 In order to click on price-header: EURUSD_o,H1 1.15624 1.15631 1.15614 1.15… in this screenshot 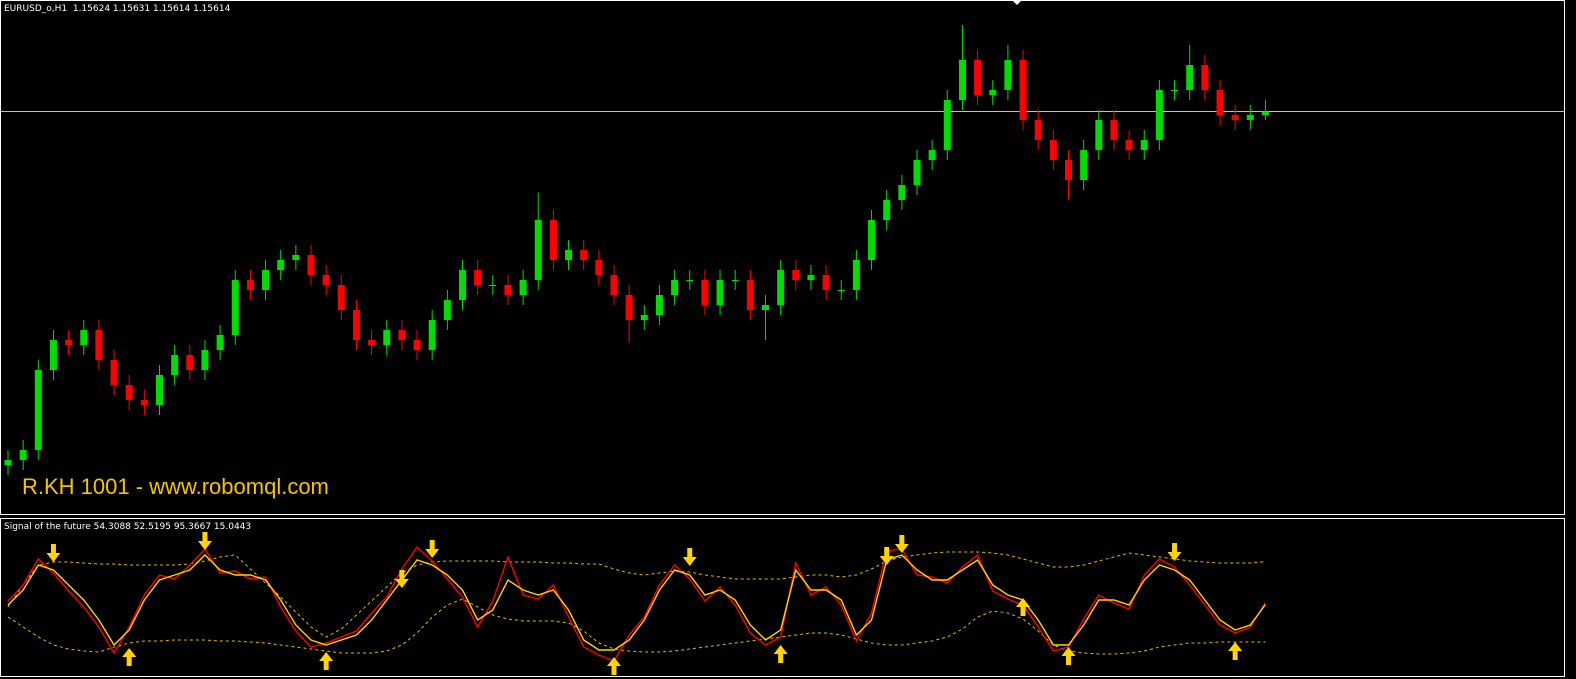, I will do `click(117, 9)`.